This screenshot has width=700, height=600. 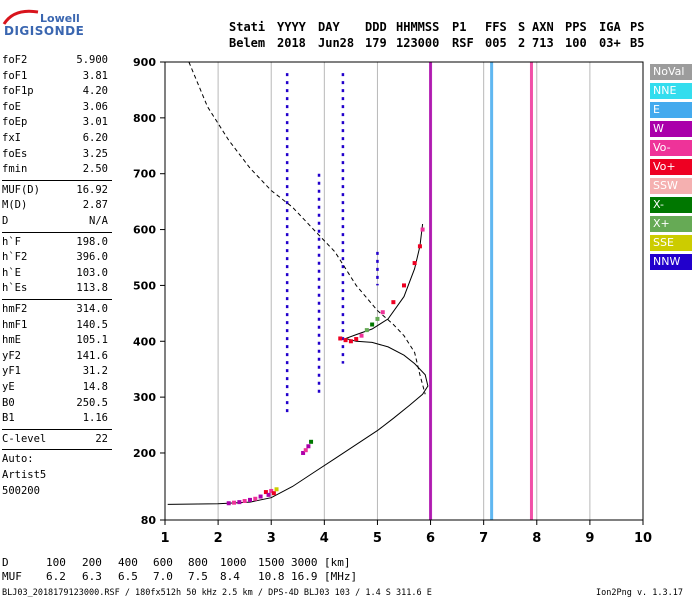 What do you see at coordinates (128, 562) in the screenshot?
I see `row-value: 400` at bounding box center [128, 562].